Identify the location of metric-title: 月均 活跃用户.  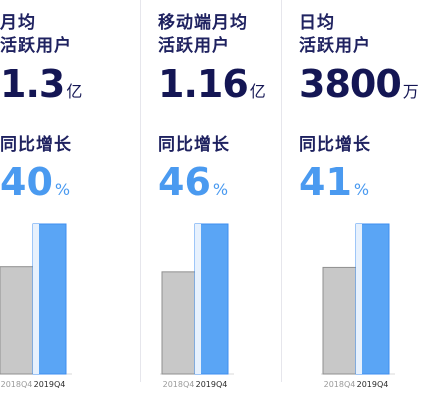
(36, 35).